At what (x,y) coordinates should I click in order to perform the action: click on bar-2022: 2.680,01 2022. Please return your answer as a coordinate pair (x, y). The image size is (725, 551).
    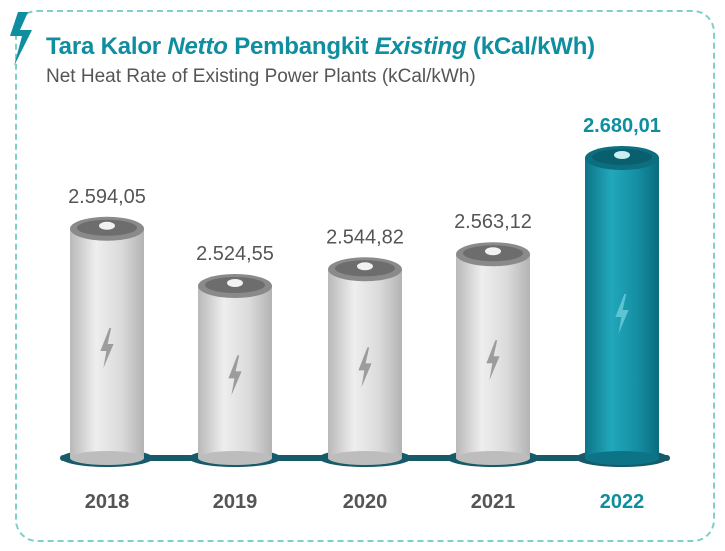
    Looking at the image, I should click on (622, 314).